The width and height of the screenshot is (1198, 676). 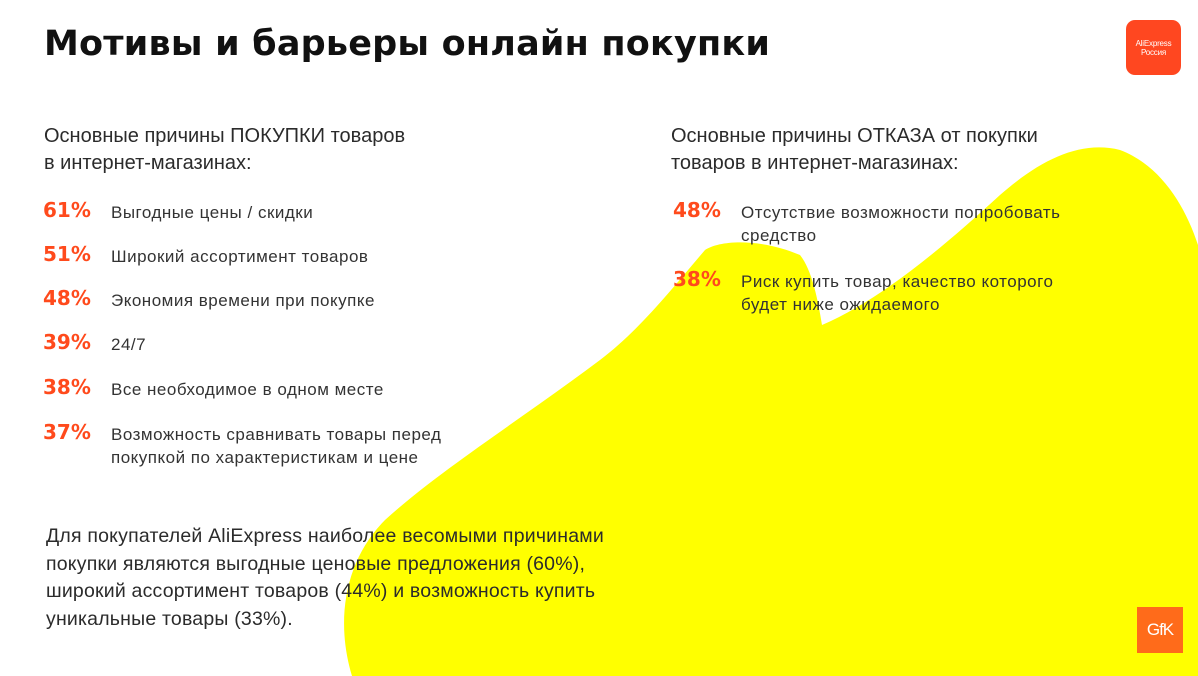 I want to click on heading-line: в интернет-магазинах:, so click(x=148, y=163).